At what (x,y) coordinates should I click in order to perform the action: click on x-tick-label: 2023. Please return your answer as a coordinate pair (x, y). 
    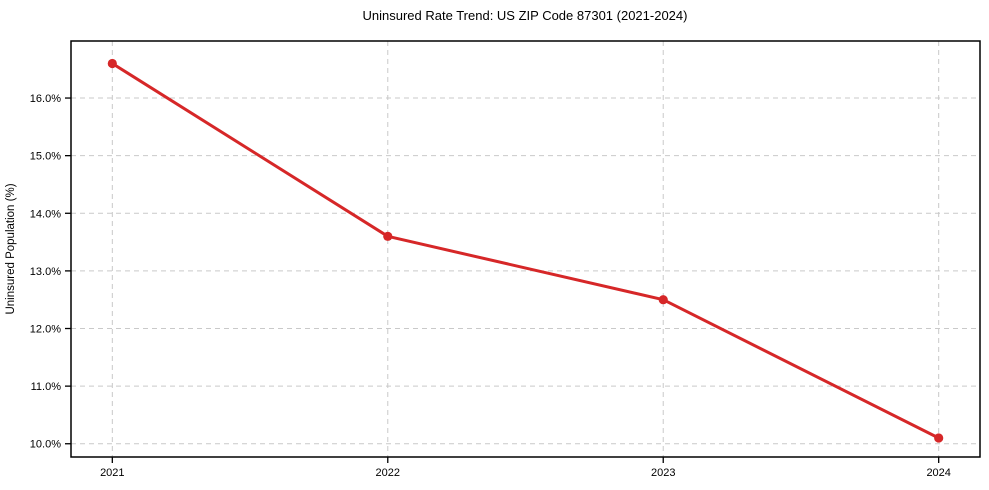
    Looking at the image, I should click on (663, 473).